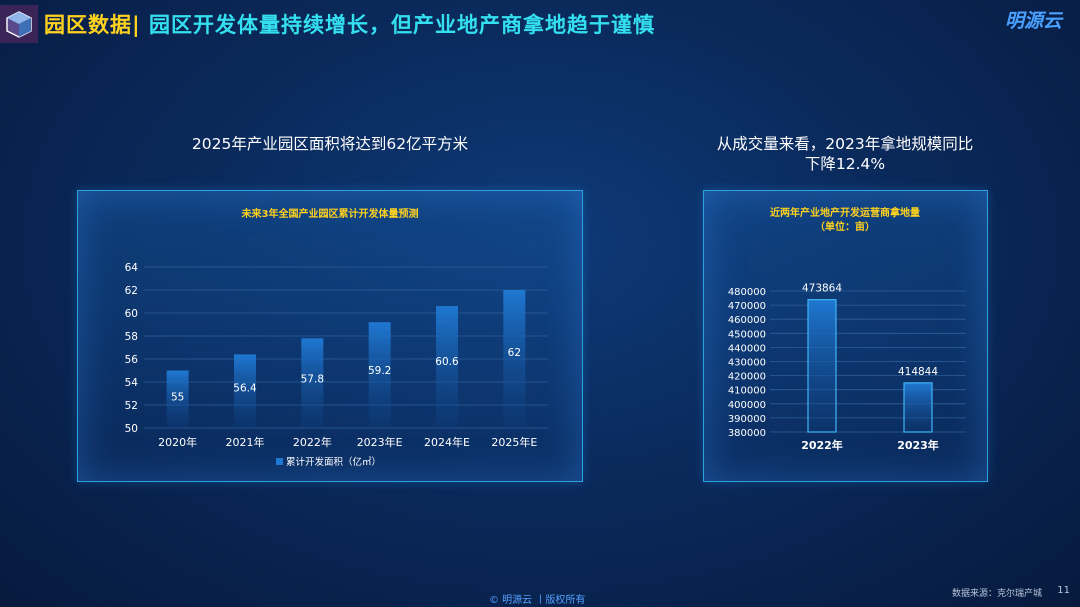  What do you see at coordinates (330, 213) in the screenshot?
I see `chart-title: 未来3年全国产业园区累计开发体量预测` at bounding box center [330, 213].